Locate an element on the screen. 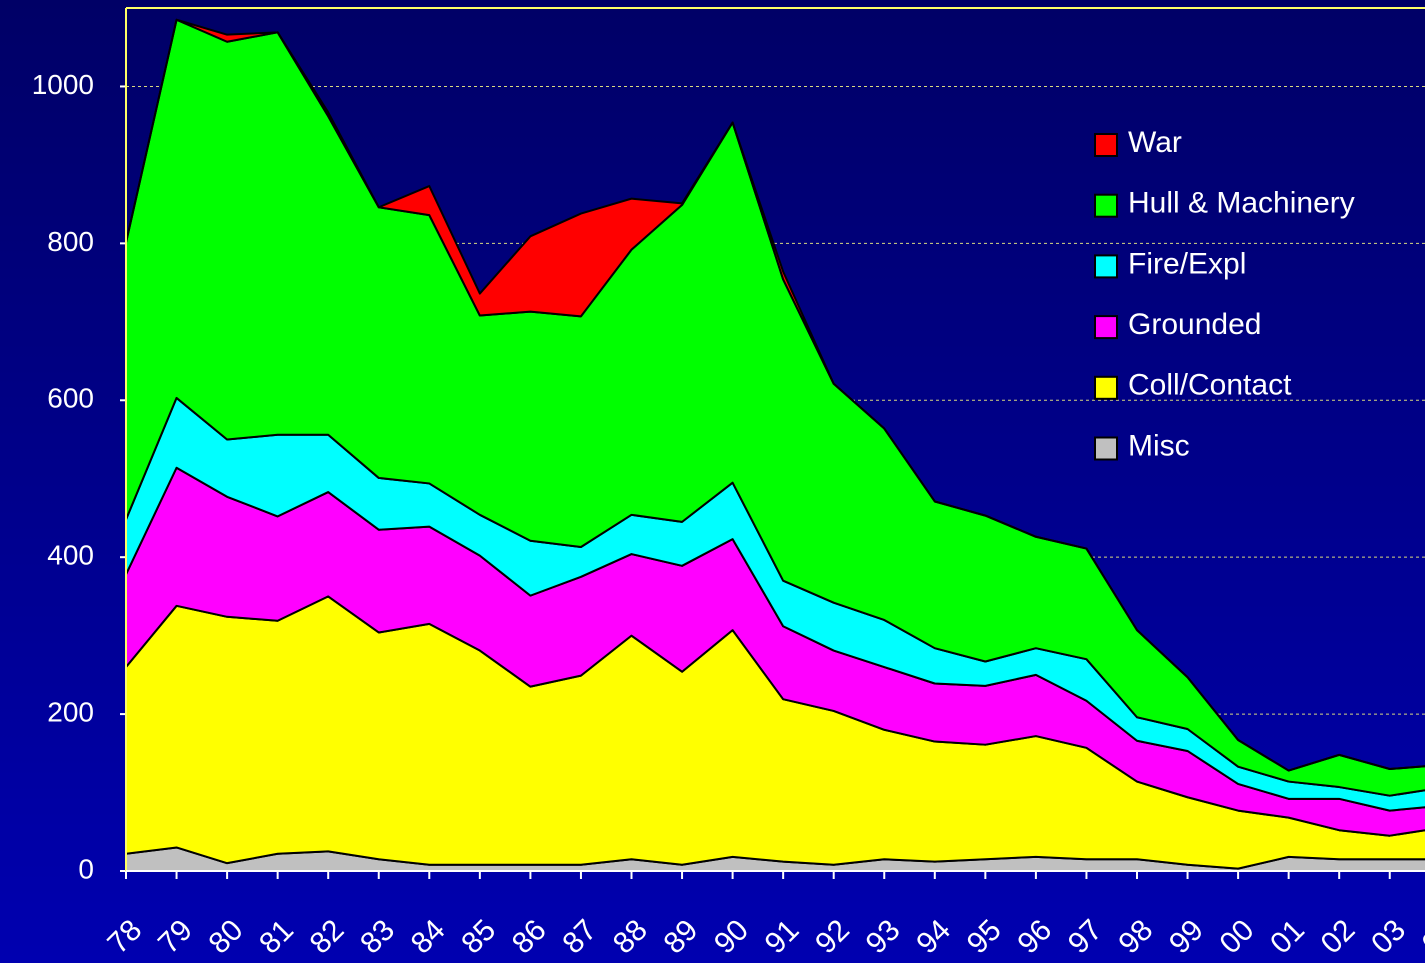 The height and width of the screenshot is (963, 1425). legend-label: Fire/Expl is located at coordinates (1187, 263).